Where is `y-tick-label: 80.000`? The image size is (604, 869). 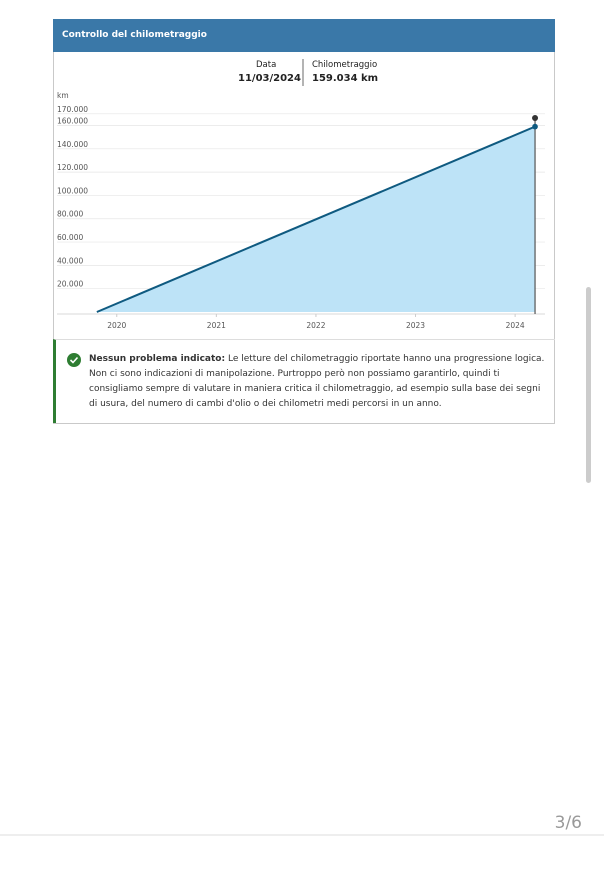
y-tick-label: 80.000 is located at coordinates (70, 214).